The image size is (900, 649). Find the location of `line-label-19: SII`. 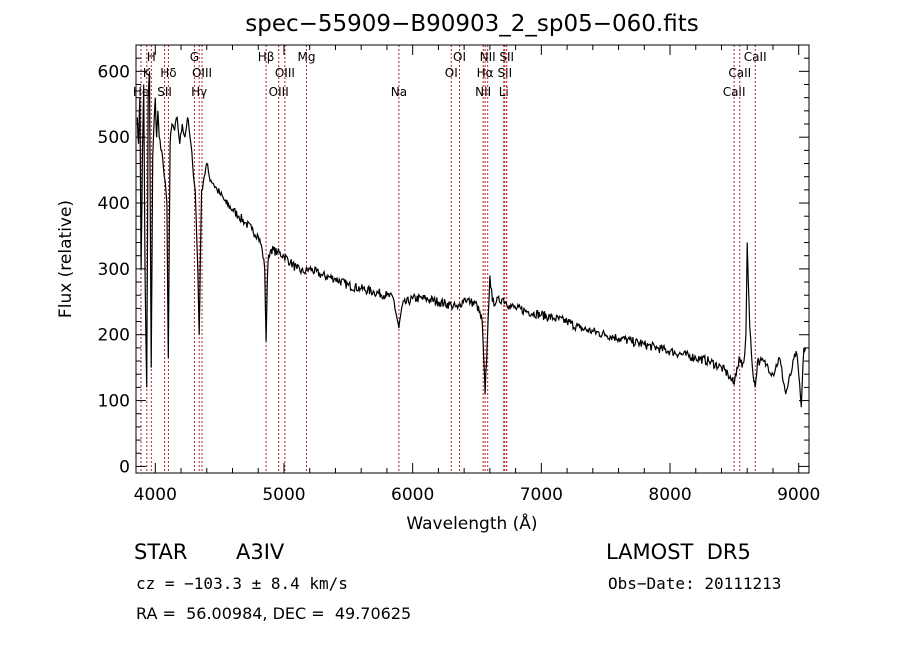

line-label-19: SII is located at coordinates (504, 73).